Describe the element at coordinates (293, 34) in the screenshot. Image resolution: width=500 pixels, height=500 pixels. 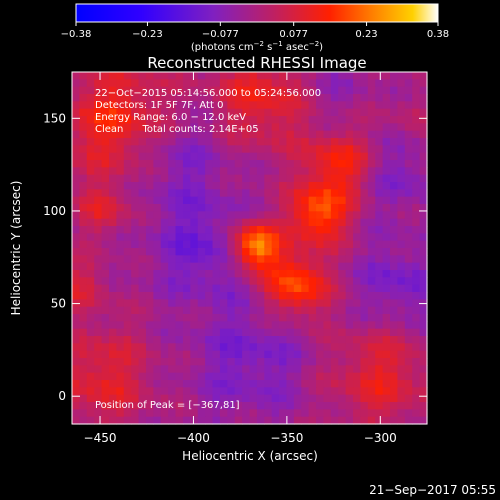
I see `colorbar-tick-label: 0.077` at that location.